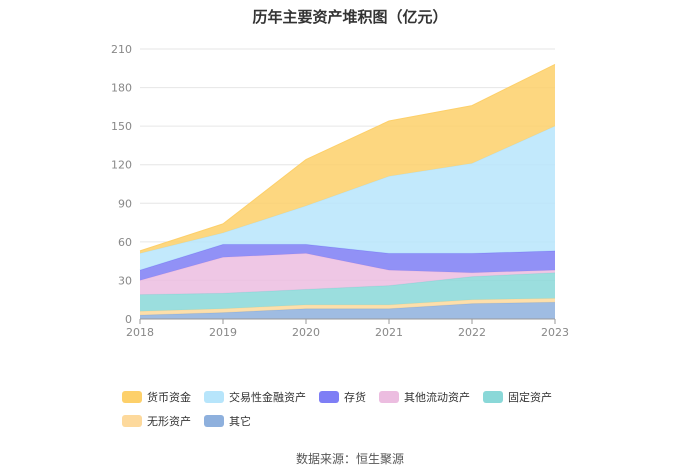 The height and width of the screenshot is (473, 700). Describe the element at coordinates (121, 184) in the screenshot. I see `y-axis-ticks: 0 30 60 90 120 150 180 210` at that location.